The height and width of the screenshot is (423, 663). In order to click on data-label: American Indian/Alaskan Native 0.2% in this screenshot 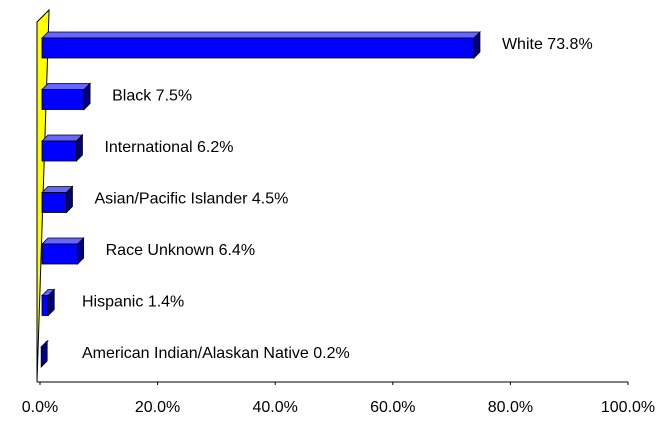, I will do `click(216, 353)`.